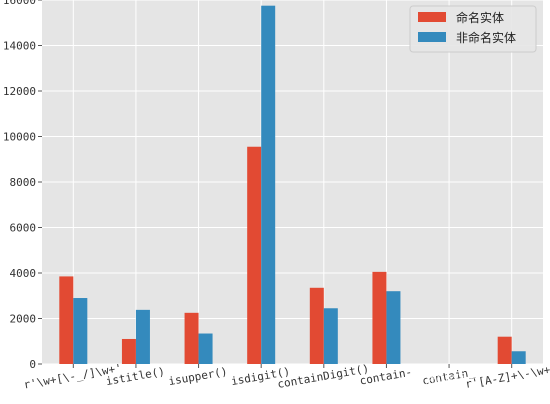  What do you see at coordinates (19, 137) in the screenshot?
I see `y-tick-label: 10000` at bounding box center [19, 137].